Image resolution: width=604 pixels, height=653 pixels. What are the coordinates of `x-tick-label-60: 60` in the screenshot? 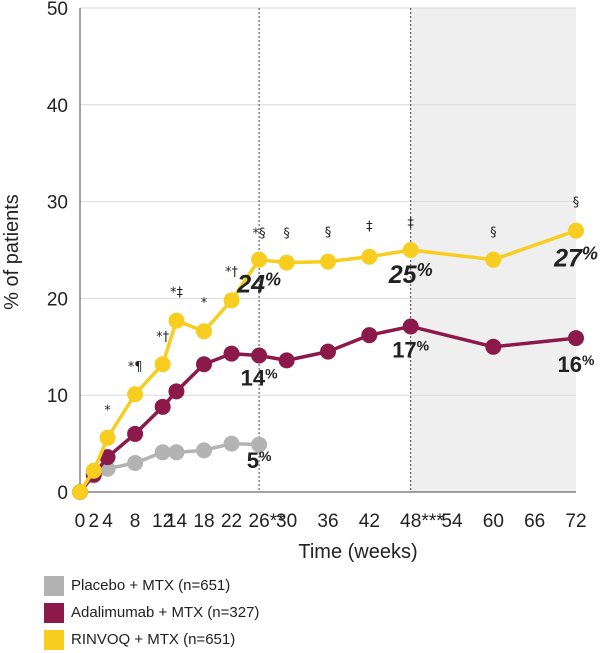 It's located at (493, 521).